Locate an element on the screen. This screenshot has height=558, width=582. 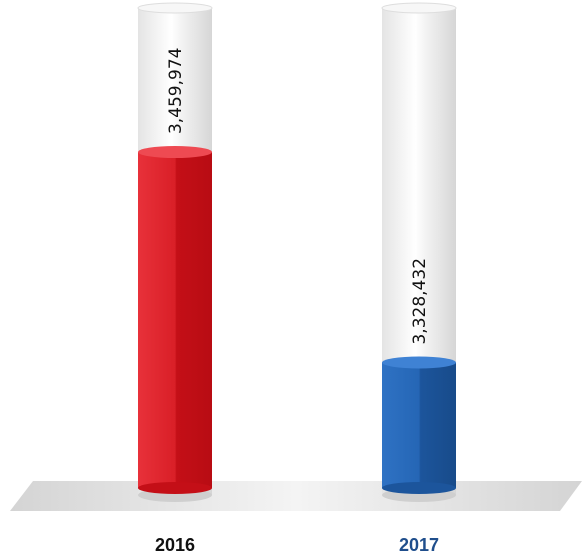
value-label-2016: 3,459,974 is located at coordinates (176, 91).